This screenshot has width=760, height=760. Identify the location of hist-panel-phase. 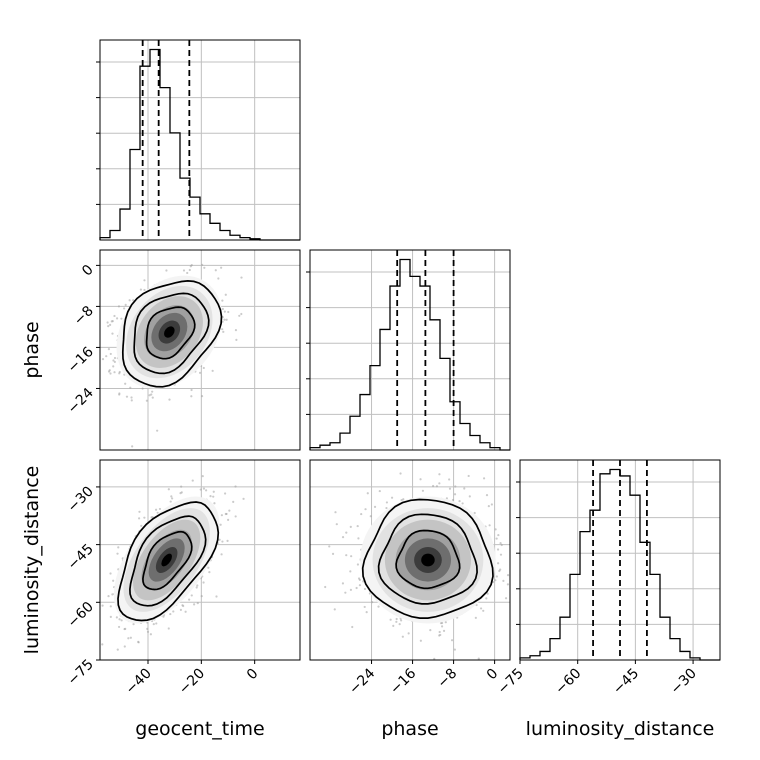
(408, 350).